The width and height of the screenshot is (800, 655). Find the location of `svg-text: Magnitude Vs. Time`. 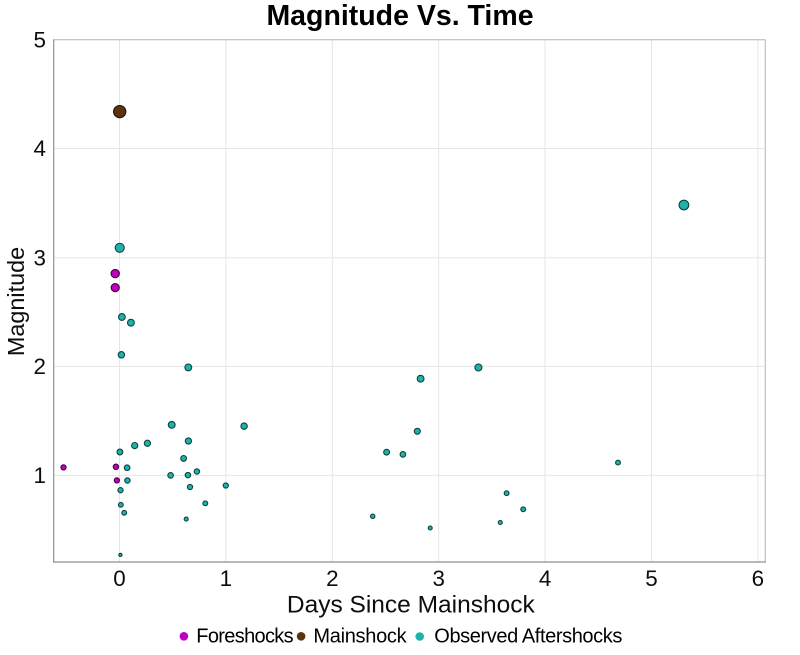

svg-text: Magnitude Vs. Time is located at coordinates (399, 16).